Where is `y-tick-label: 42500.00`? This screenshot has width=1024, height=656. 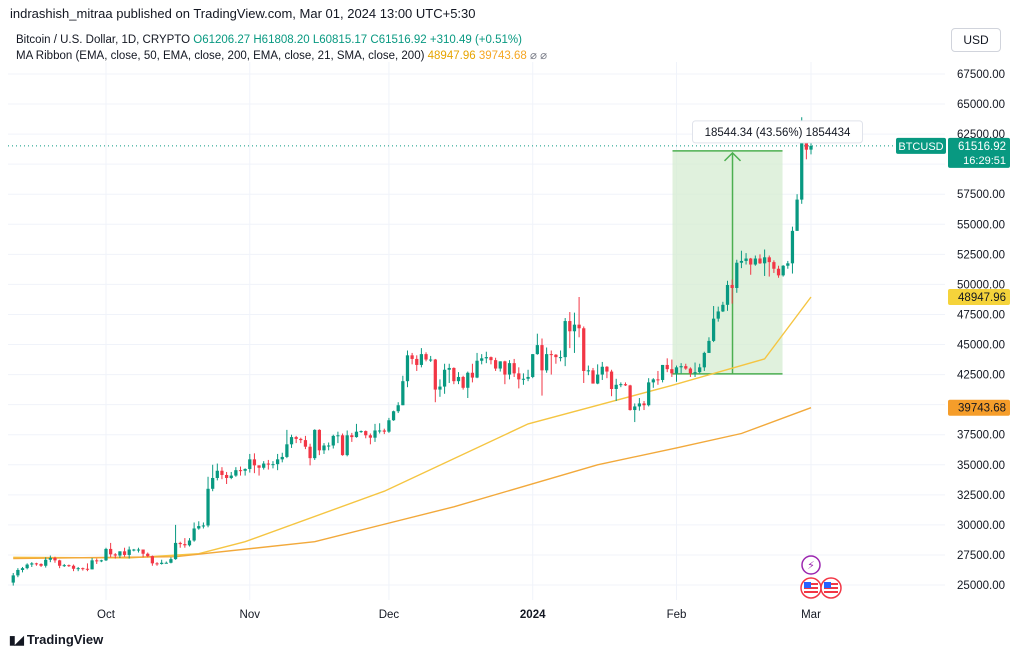
y-tick-label: 42500.00 is located at coordinates (981, 376).